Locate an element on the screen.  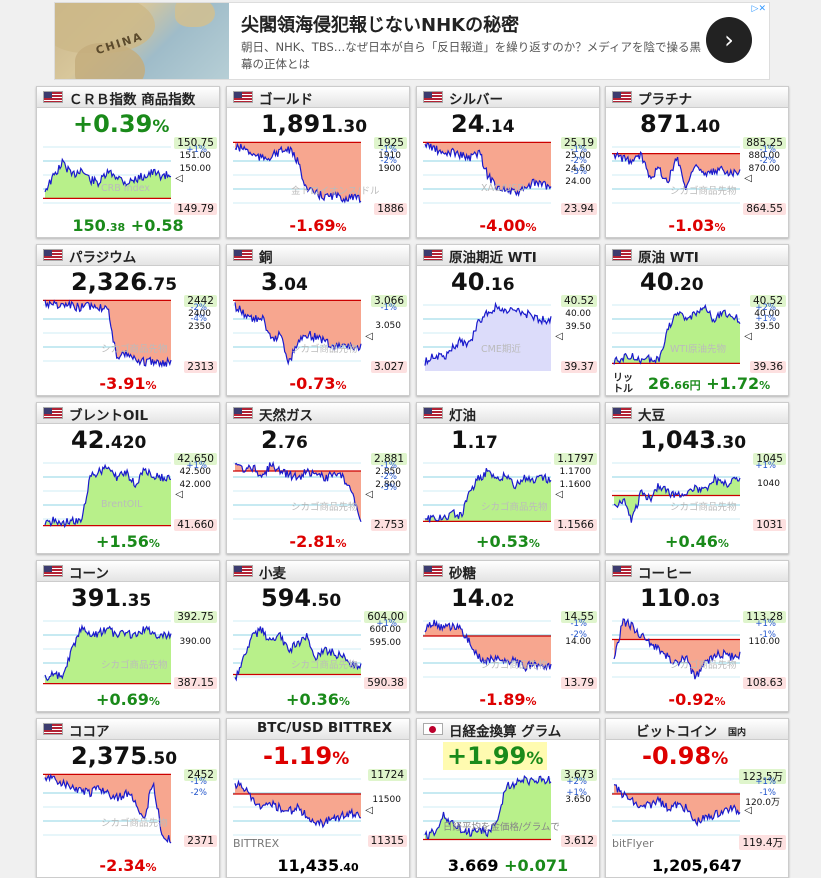
panel-header: ビットコイン 国内 is located at coordinates (697, 729).